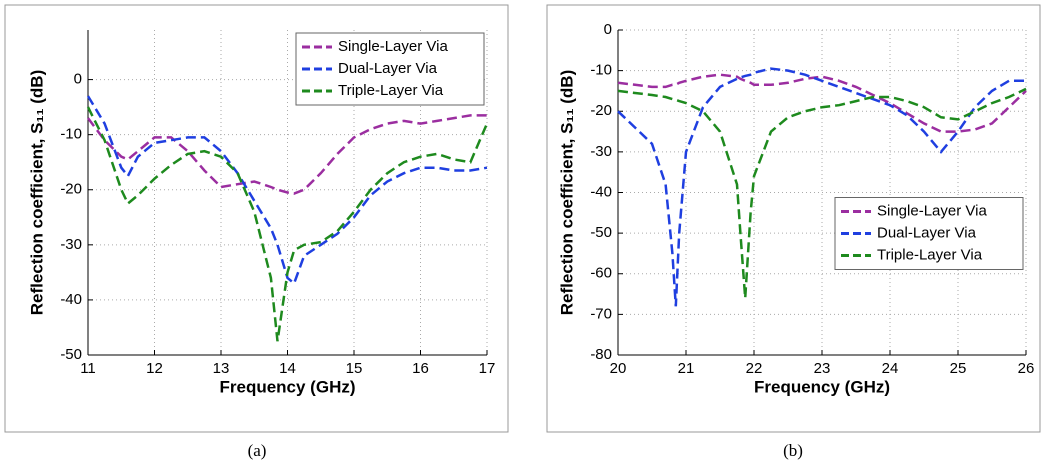 The height and width of the screenshot is (465, 1045). What do you see at coordinates (618, 368) in the screenshot?
I see `x-tick-label: 20` at bounding box center [618, 368].